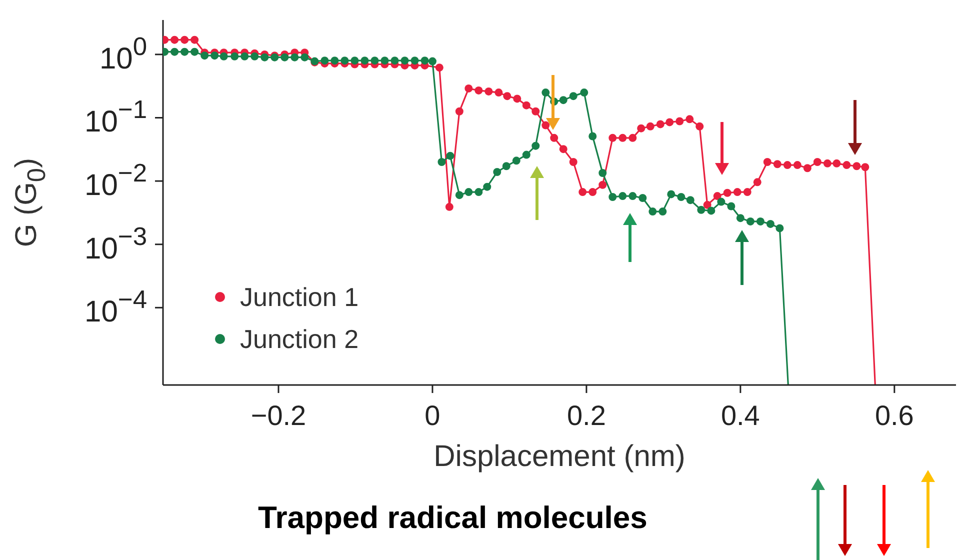 This screenshot has height=560, width=964. Describe the element at coordinates (115, 117) in the screenshot. I see `y-tick-label: 10$^{−1}$` at that location.